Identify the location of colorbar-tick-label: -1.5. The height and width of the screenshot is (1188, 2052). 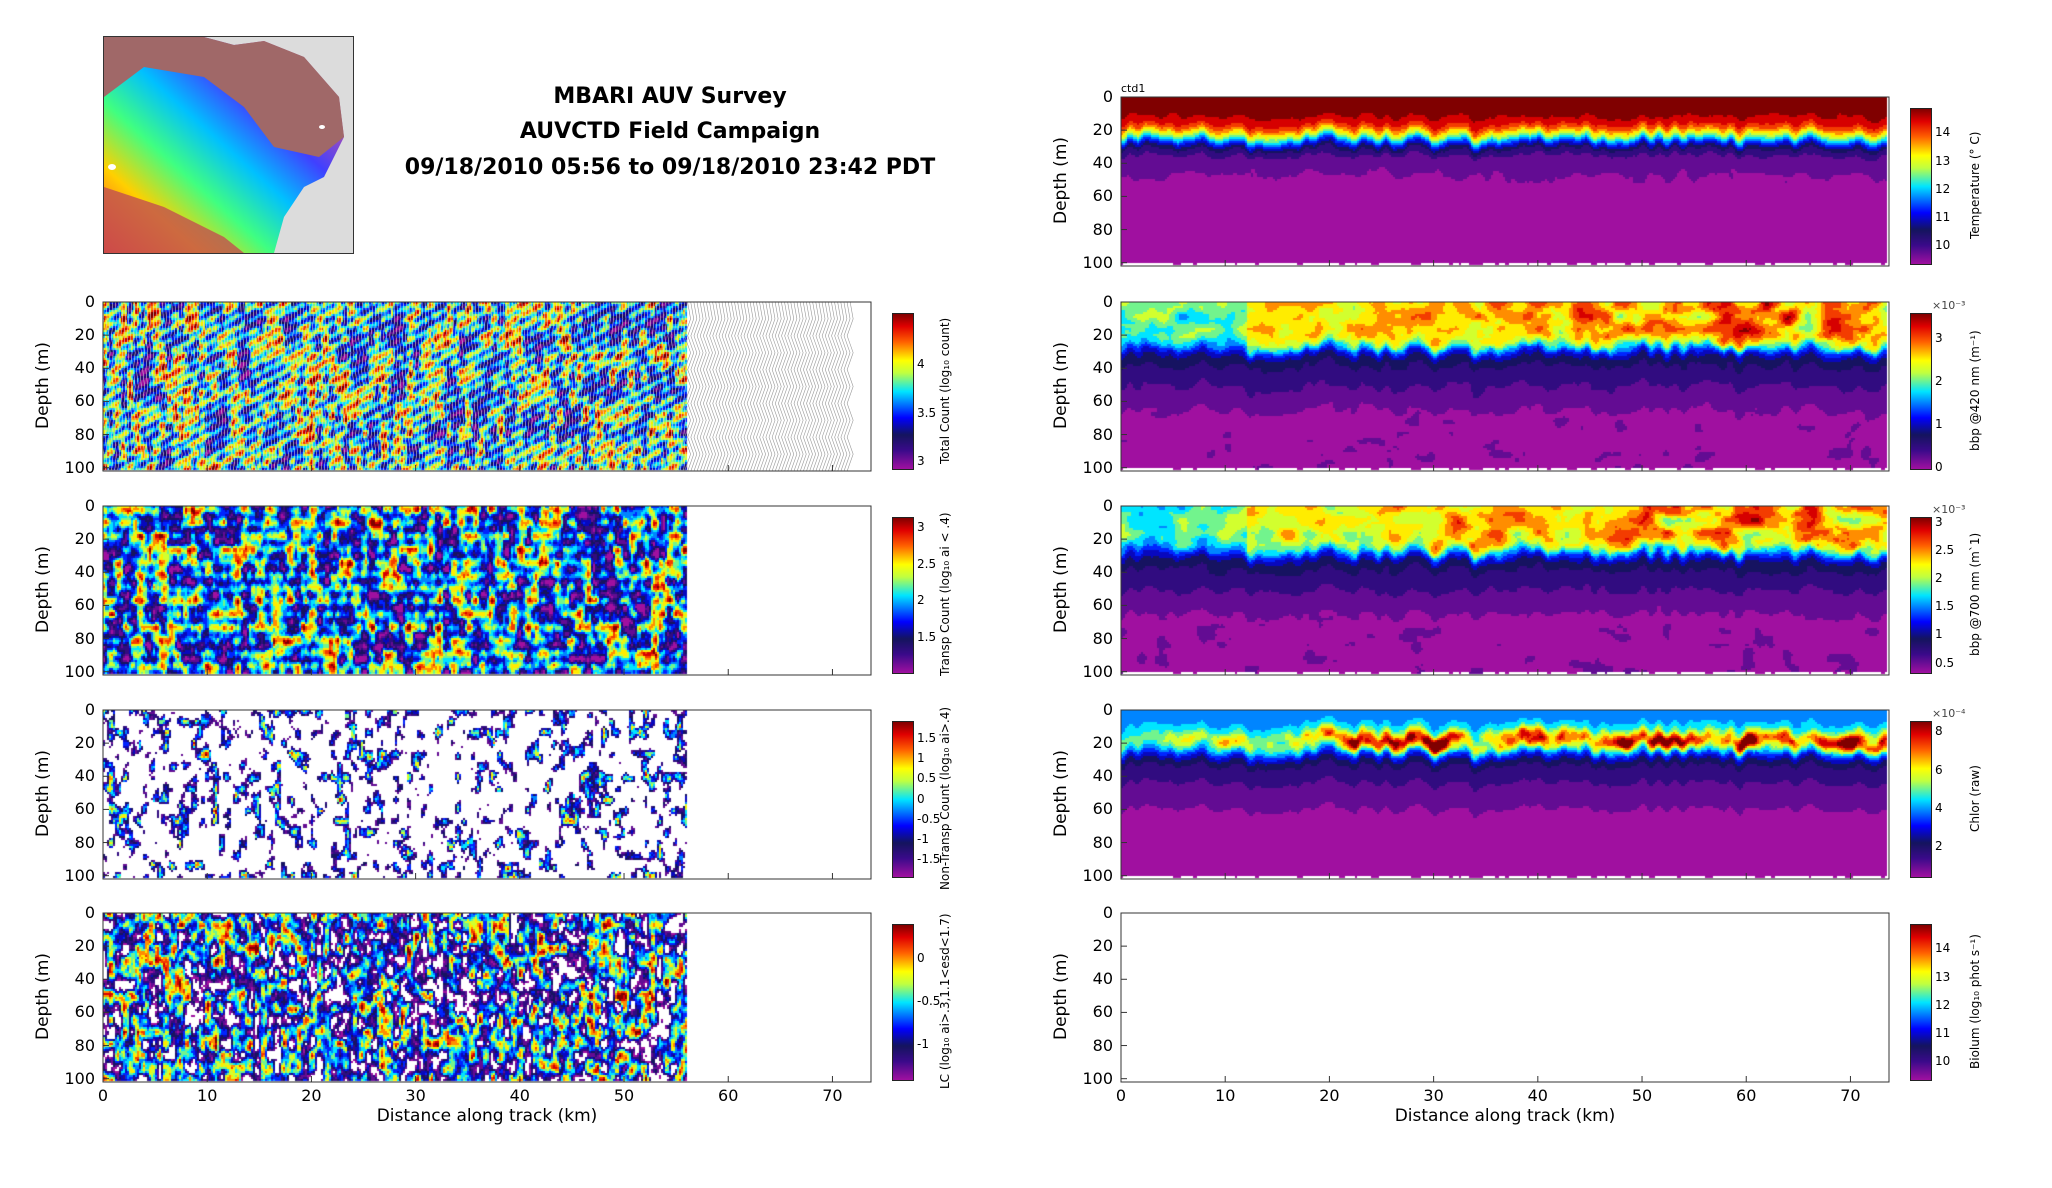
(929, 858).